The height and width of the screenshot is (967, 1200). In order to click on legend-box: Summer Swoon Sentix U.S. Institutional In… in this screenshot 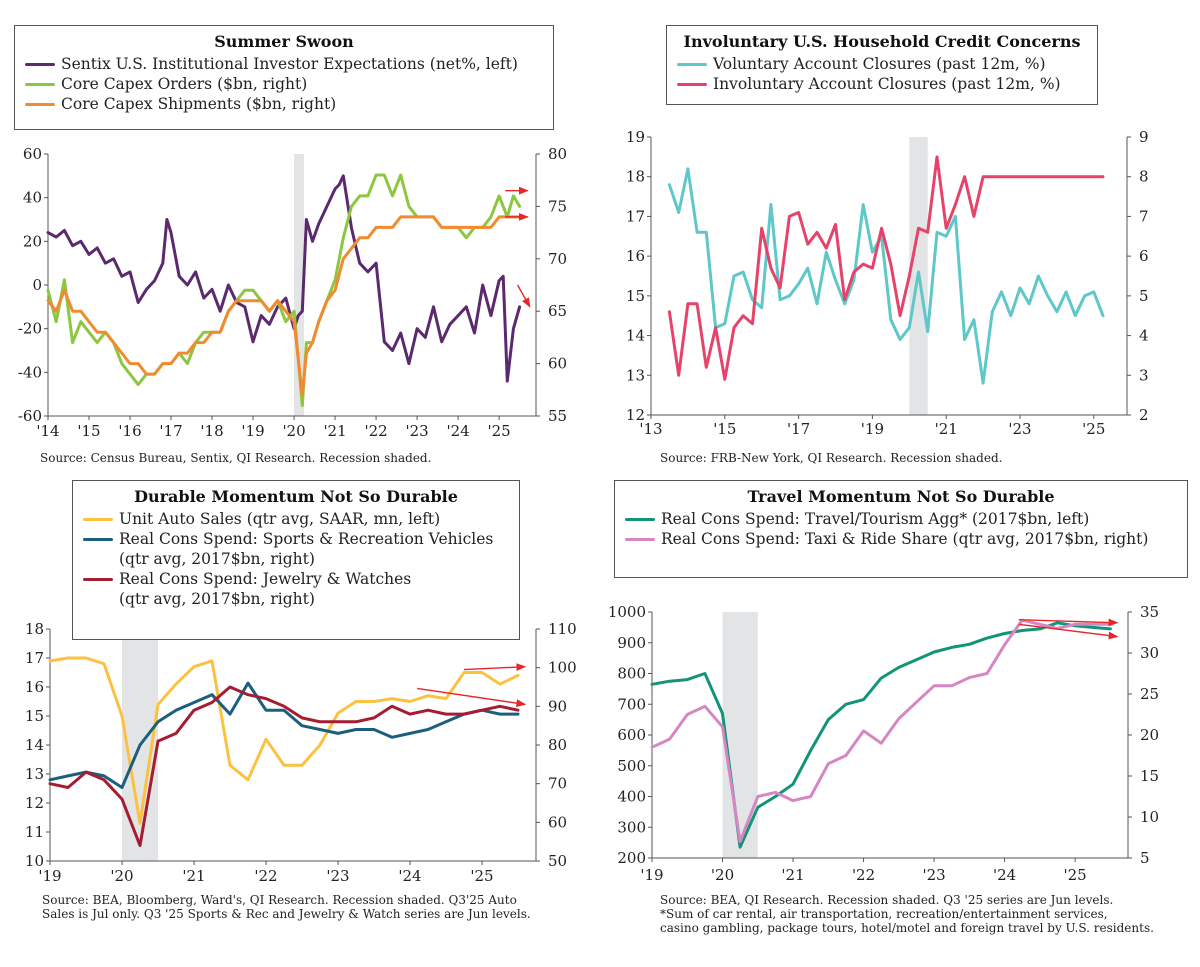, I will do `click(284, 77)`.